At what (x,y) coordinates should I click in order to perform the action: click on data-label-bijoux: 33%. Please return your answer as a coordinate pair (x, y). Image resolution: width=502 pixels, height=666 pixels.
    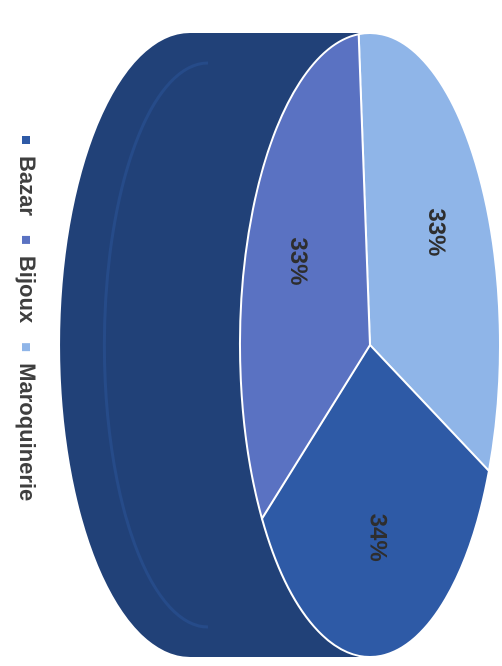
    Looking at the image, I should click on (298, 261).